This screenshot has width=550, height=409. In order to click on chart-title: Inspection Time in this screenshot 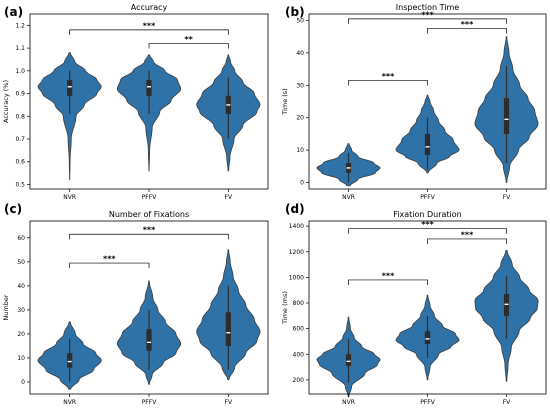, I will do `click(428, 7)`.